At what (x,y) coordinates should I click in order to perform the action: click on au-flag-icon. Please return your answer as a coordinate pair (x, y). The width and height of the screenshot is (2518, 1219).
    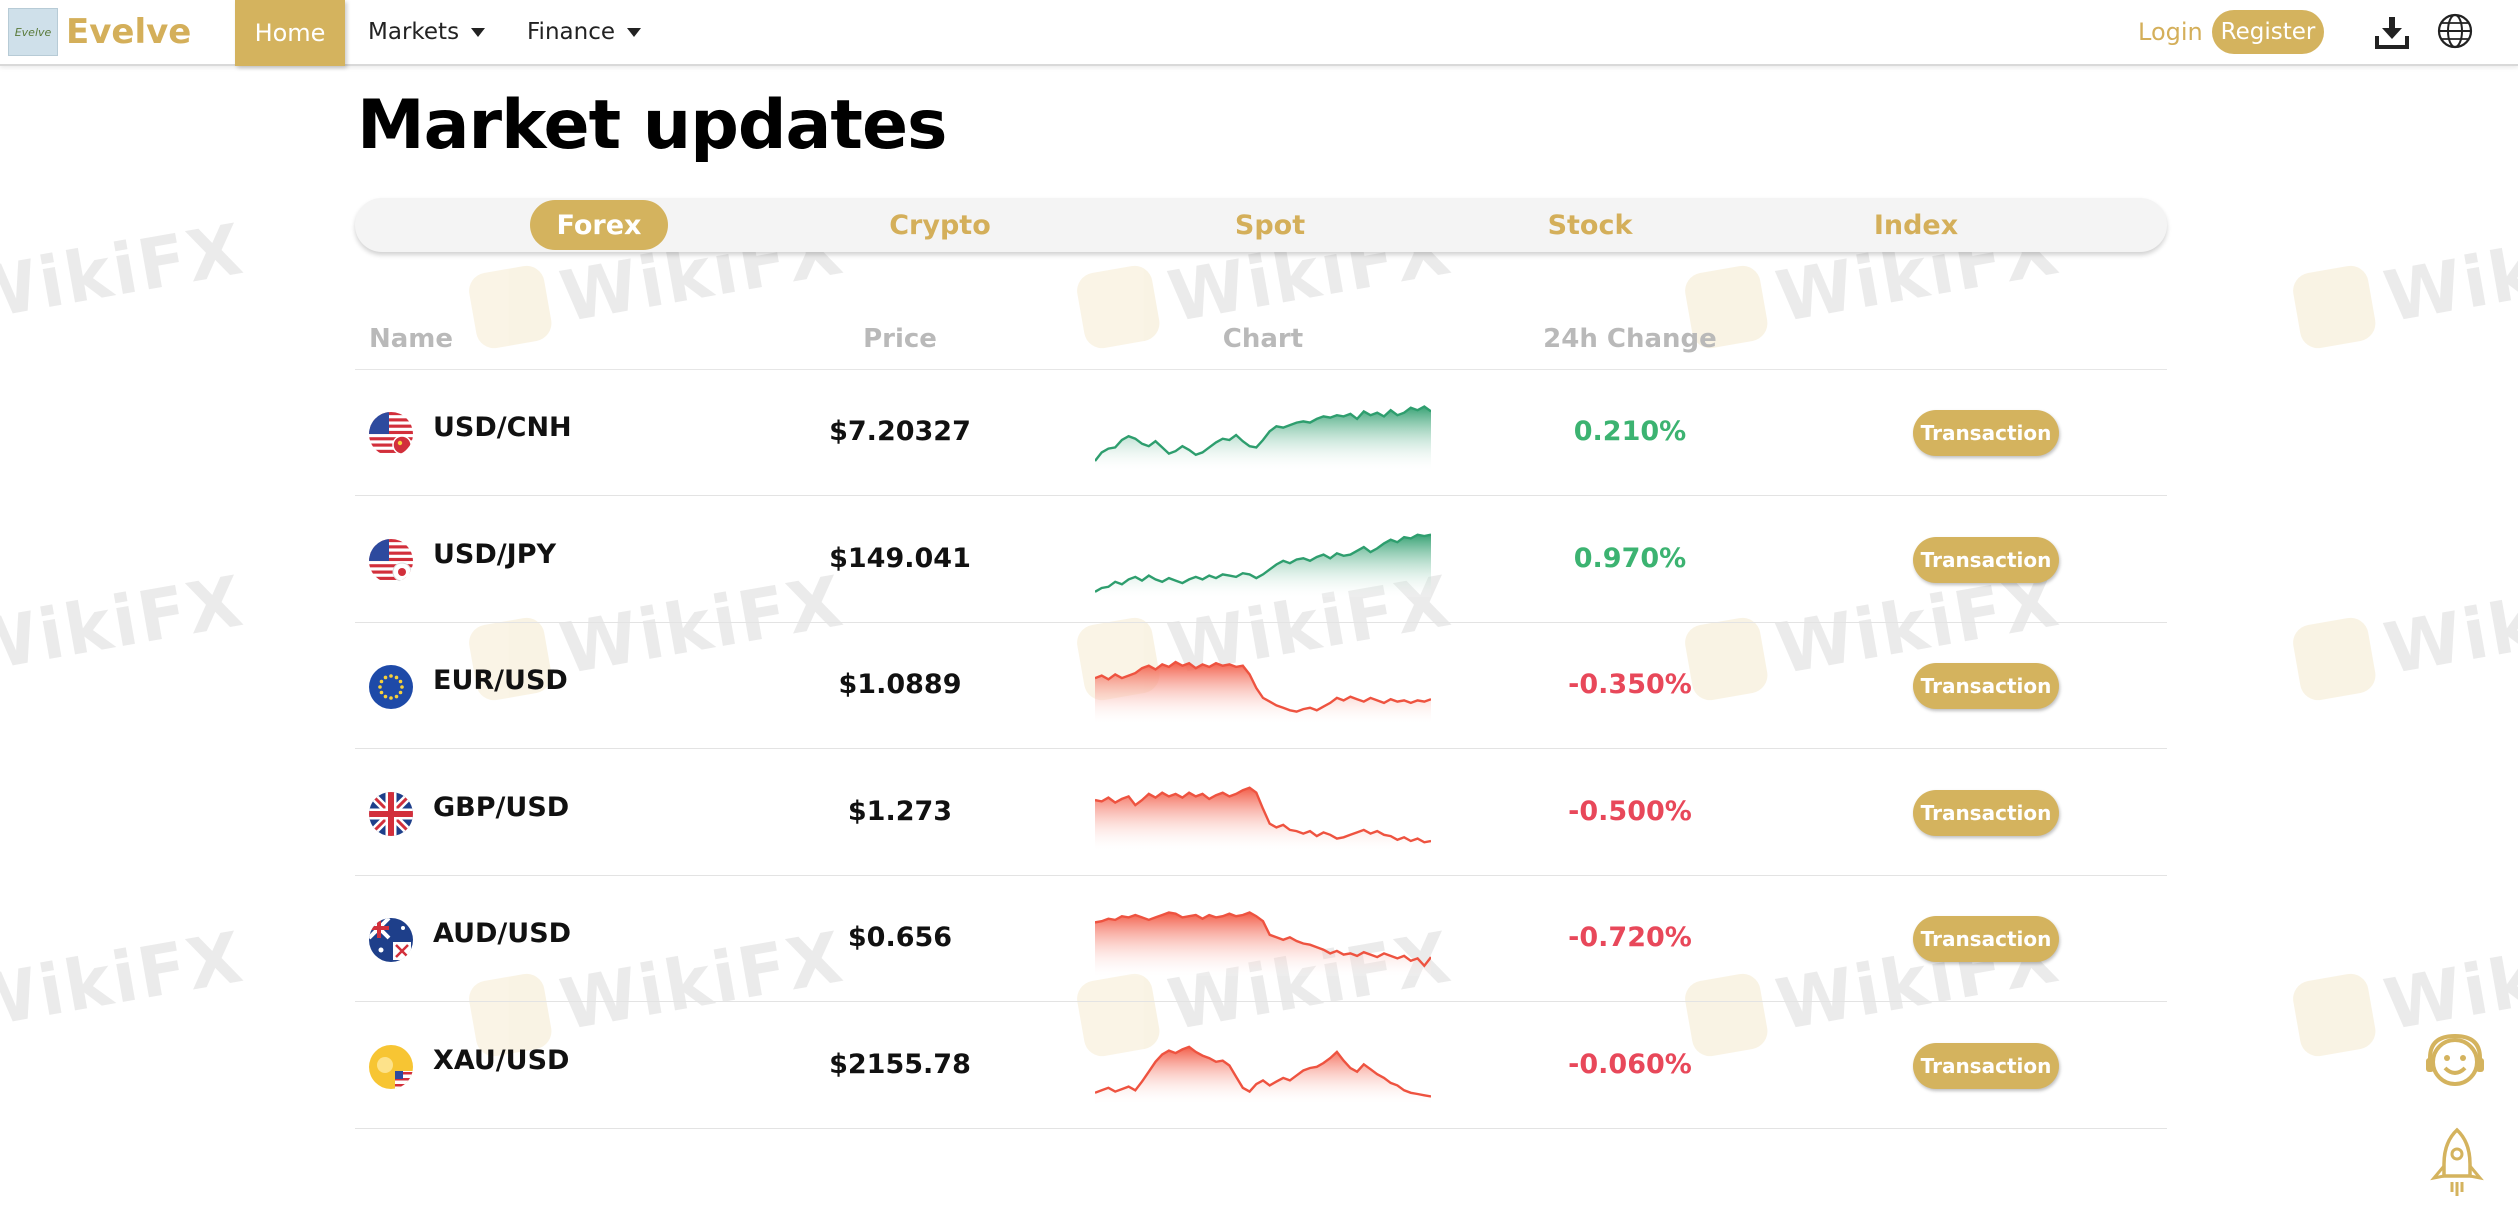
    Looking at the image, I should click on (391, 940).